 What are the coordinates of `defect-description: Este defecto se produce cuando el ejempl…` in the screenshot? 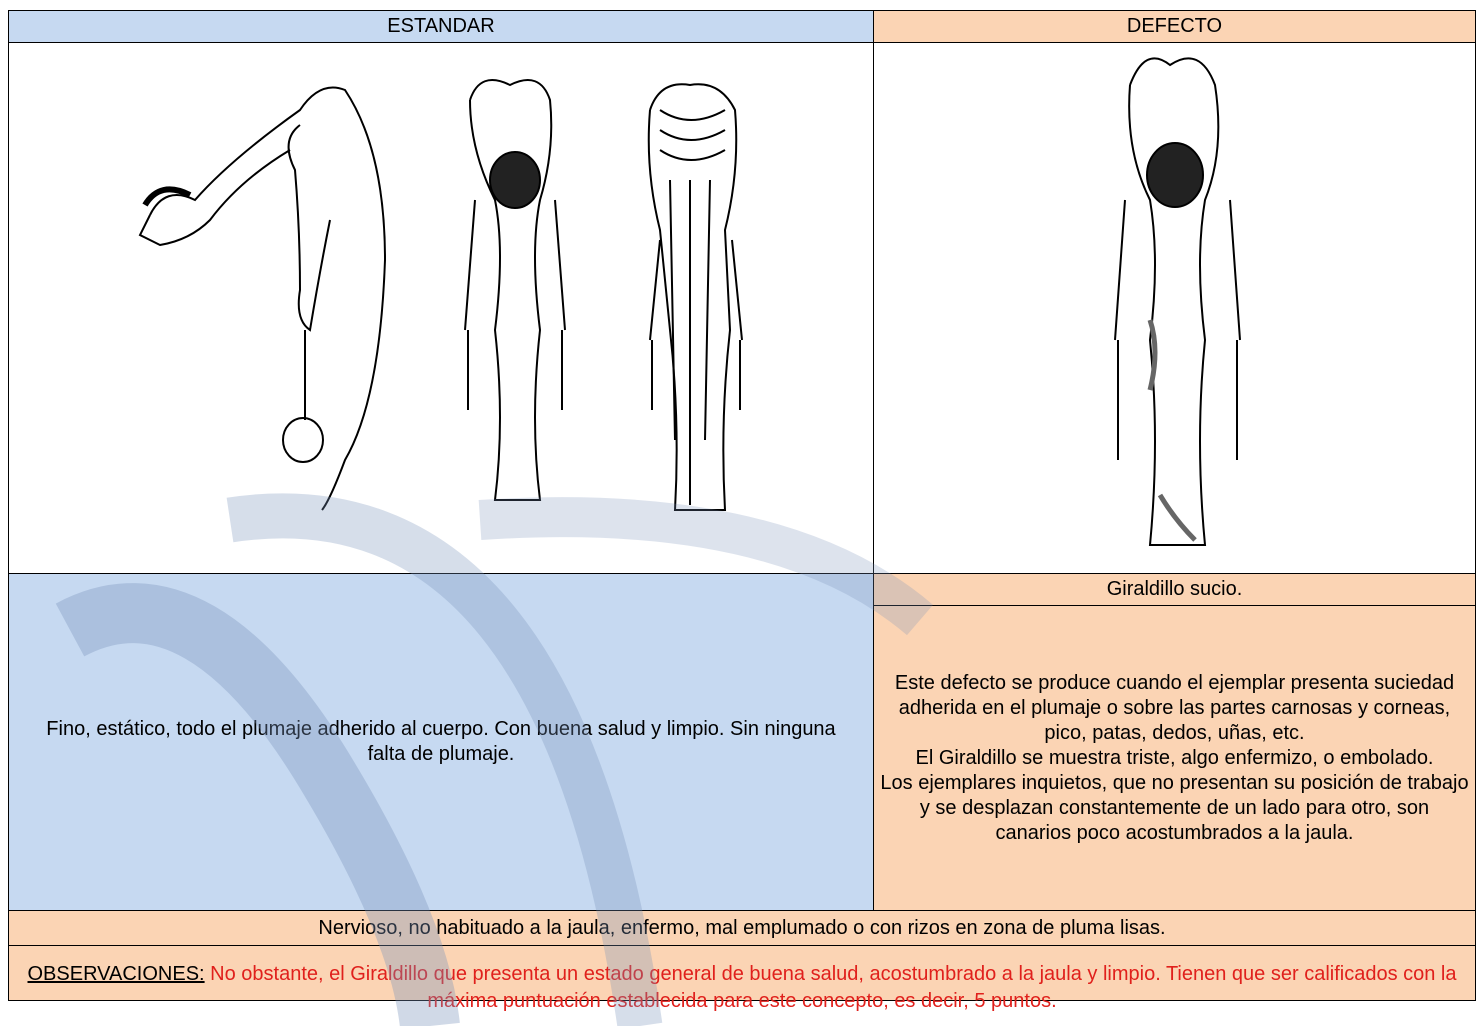 It's located at (1174, 758).